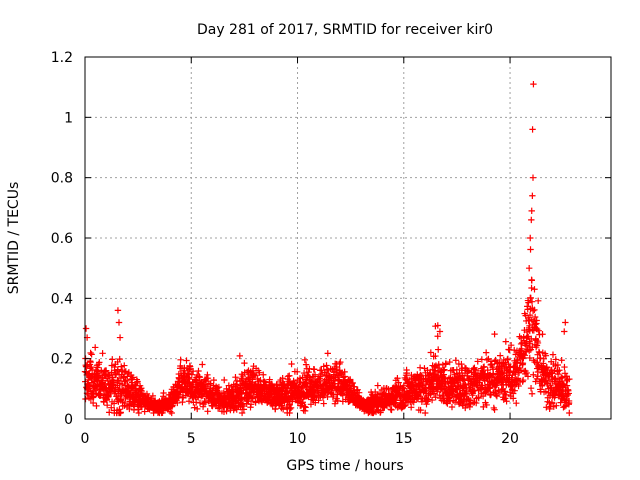 This screenshot has width=640, height=480. I want to click on y-tick-label: 0, so click(68, 420).